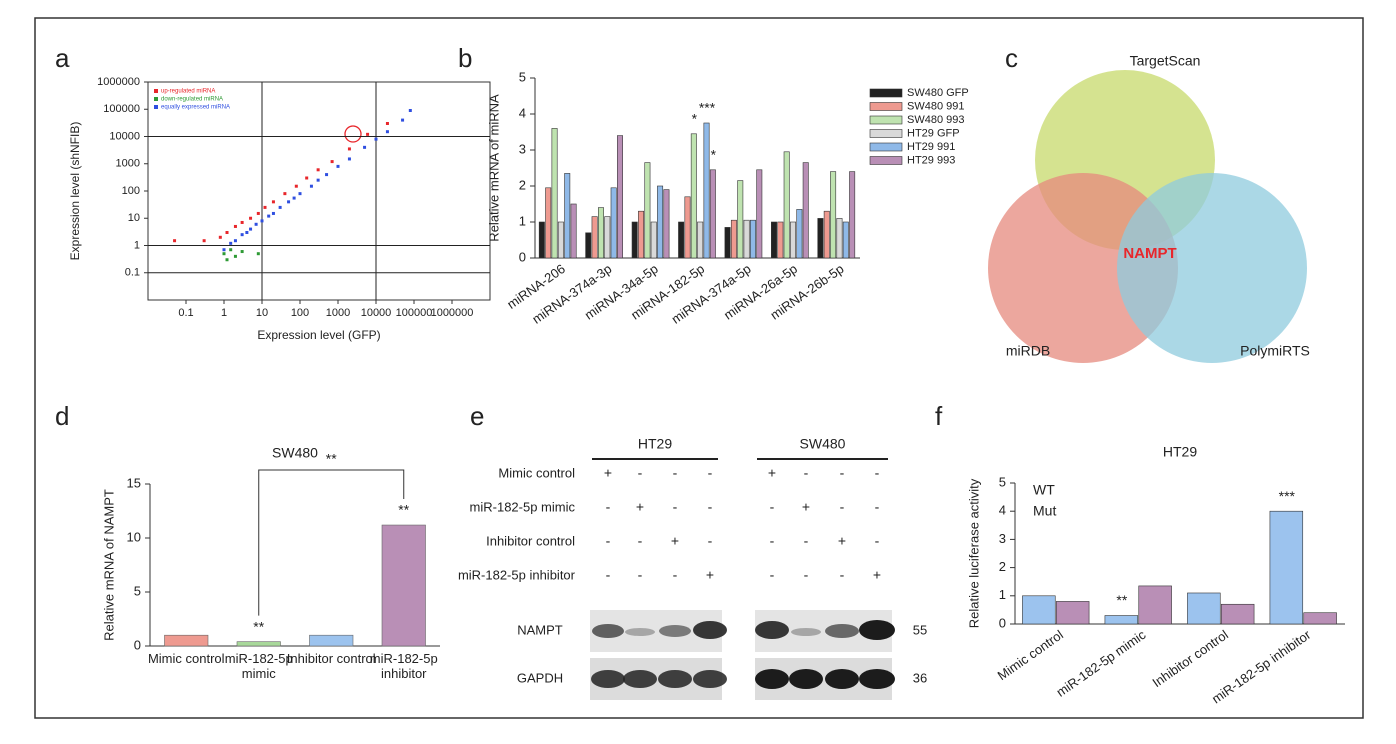 The width and height of the screenshot is (1396, 744). Describe the element at coordinates (655, 444) in the screenshot. I see `group-label: HT29` at that location.